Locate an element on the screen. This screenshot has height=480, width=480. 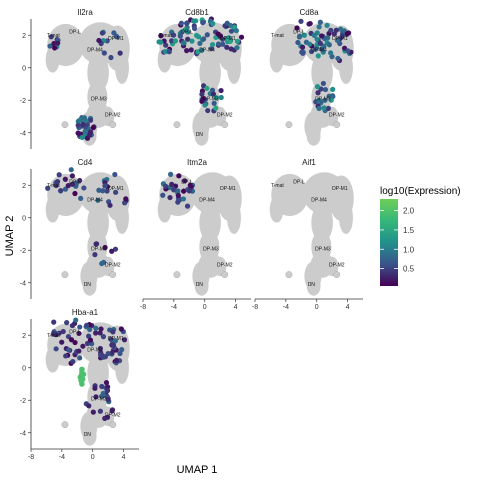
panel-title: Itm2a is located at coordinates (197, 162).